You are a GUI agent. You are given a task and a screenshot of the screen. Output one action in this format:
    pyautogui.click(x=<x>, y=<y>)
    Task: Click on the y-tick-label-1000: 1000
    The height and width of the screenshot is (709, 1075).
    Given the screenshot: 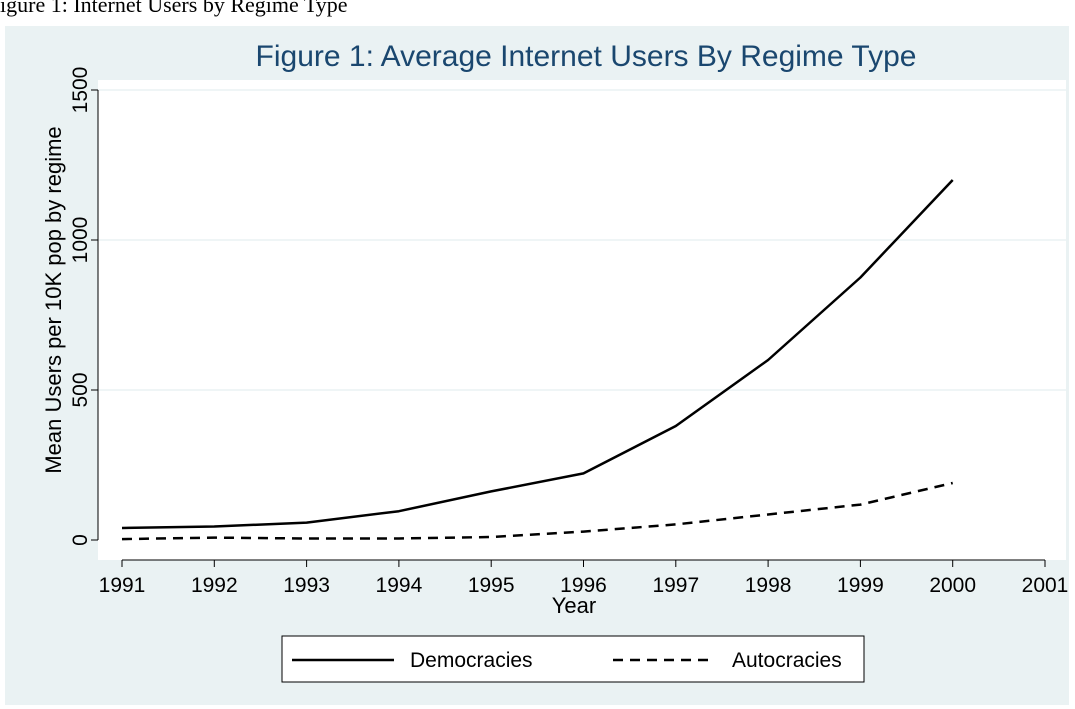 What is the action you would take?
    pyautogui.click(x=80, y=240)
    